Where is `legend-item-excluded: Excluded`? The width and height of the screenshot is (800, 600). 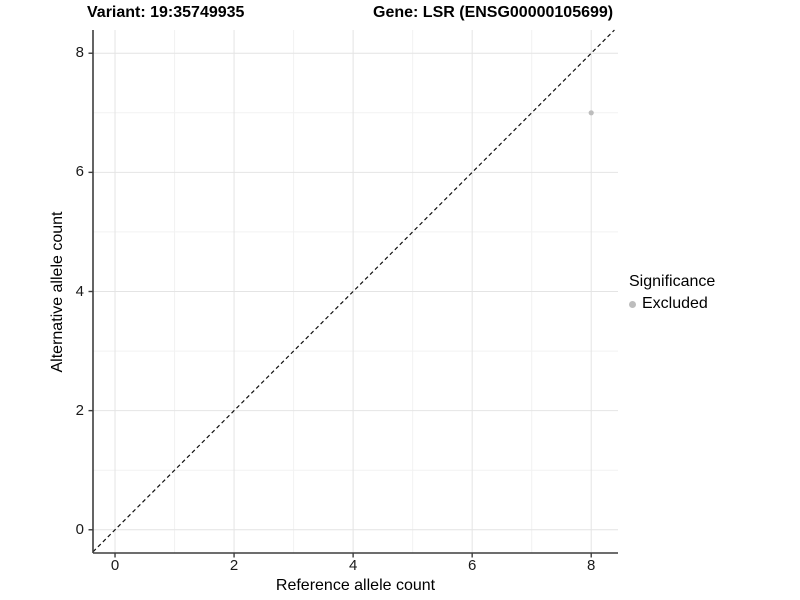
legend-item-excluded: Excluded is located at coordinates (672, 304).